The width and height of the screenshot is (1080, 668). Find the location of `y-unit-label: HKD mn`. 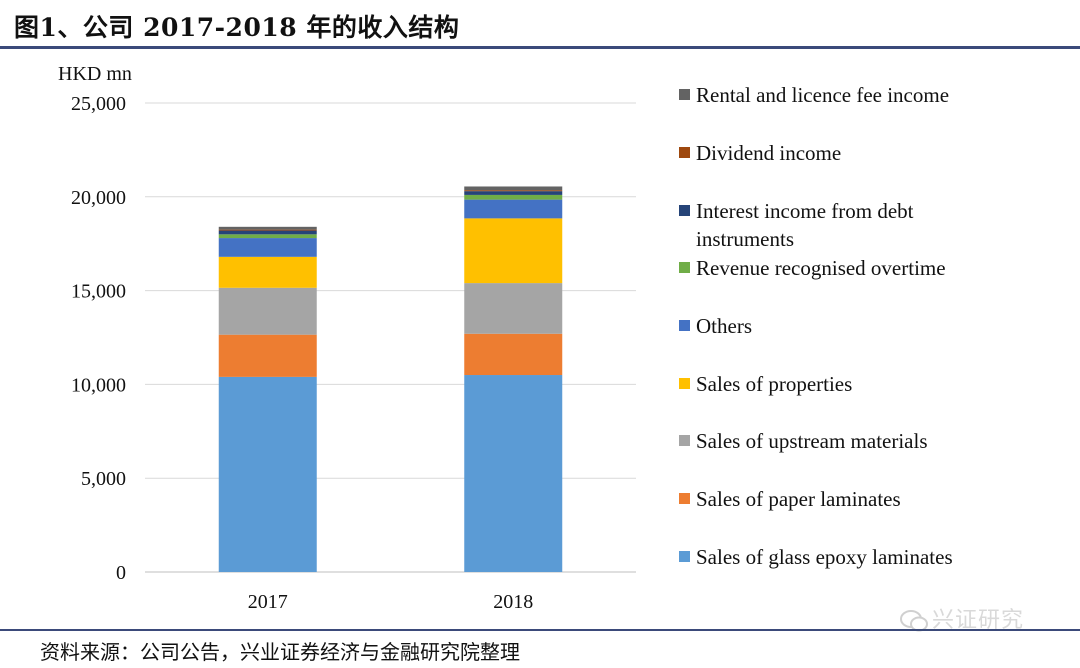

y-unit-label: HKD mn is located at coordinates (95, 74).